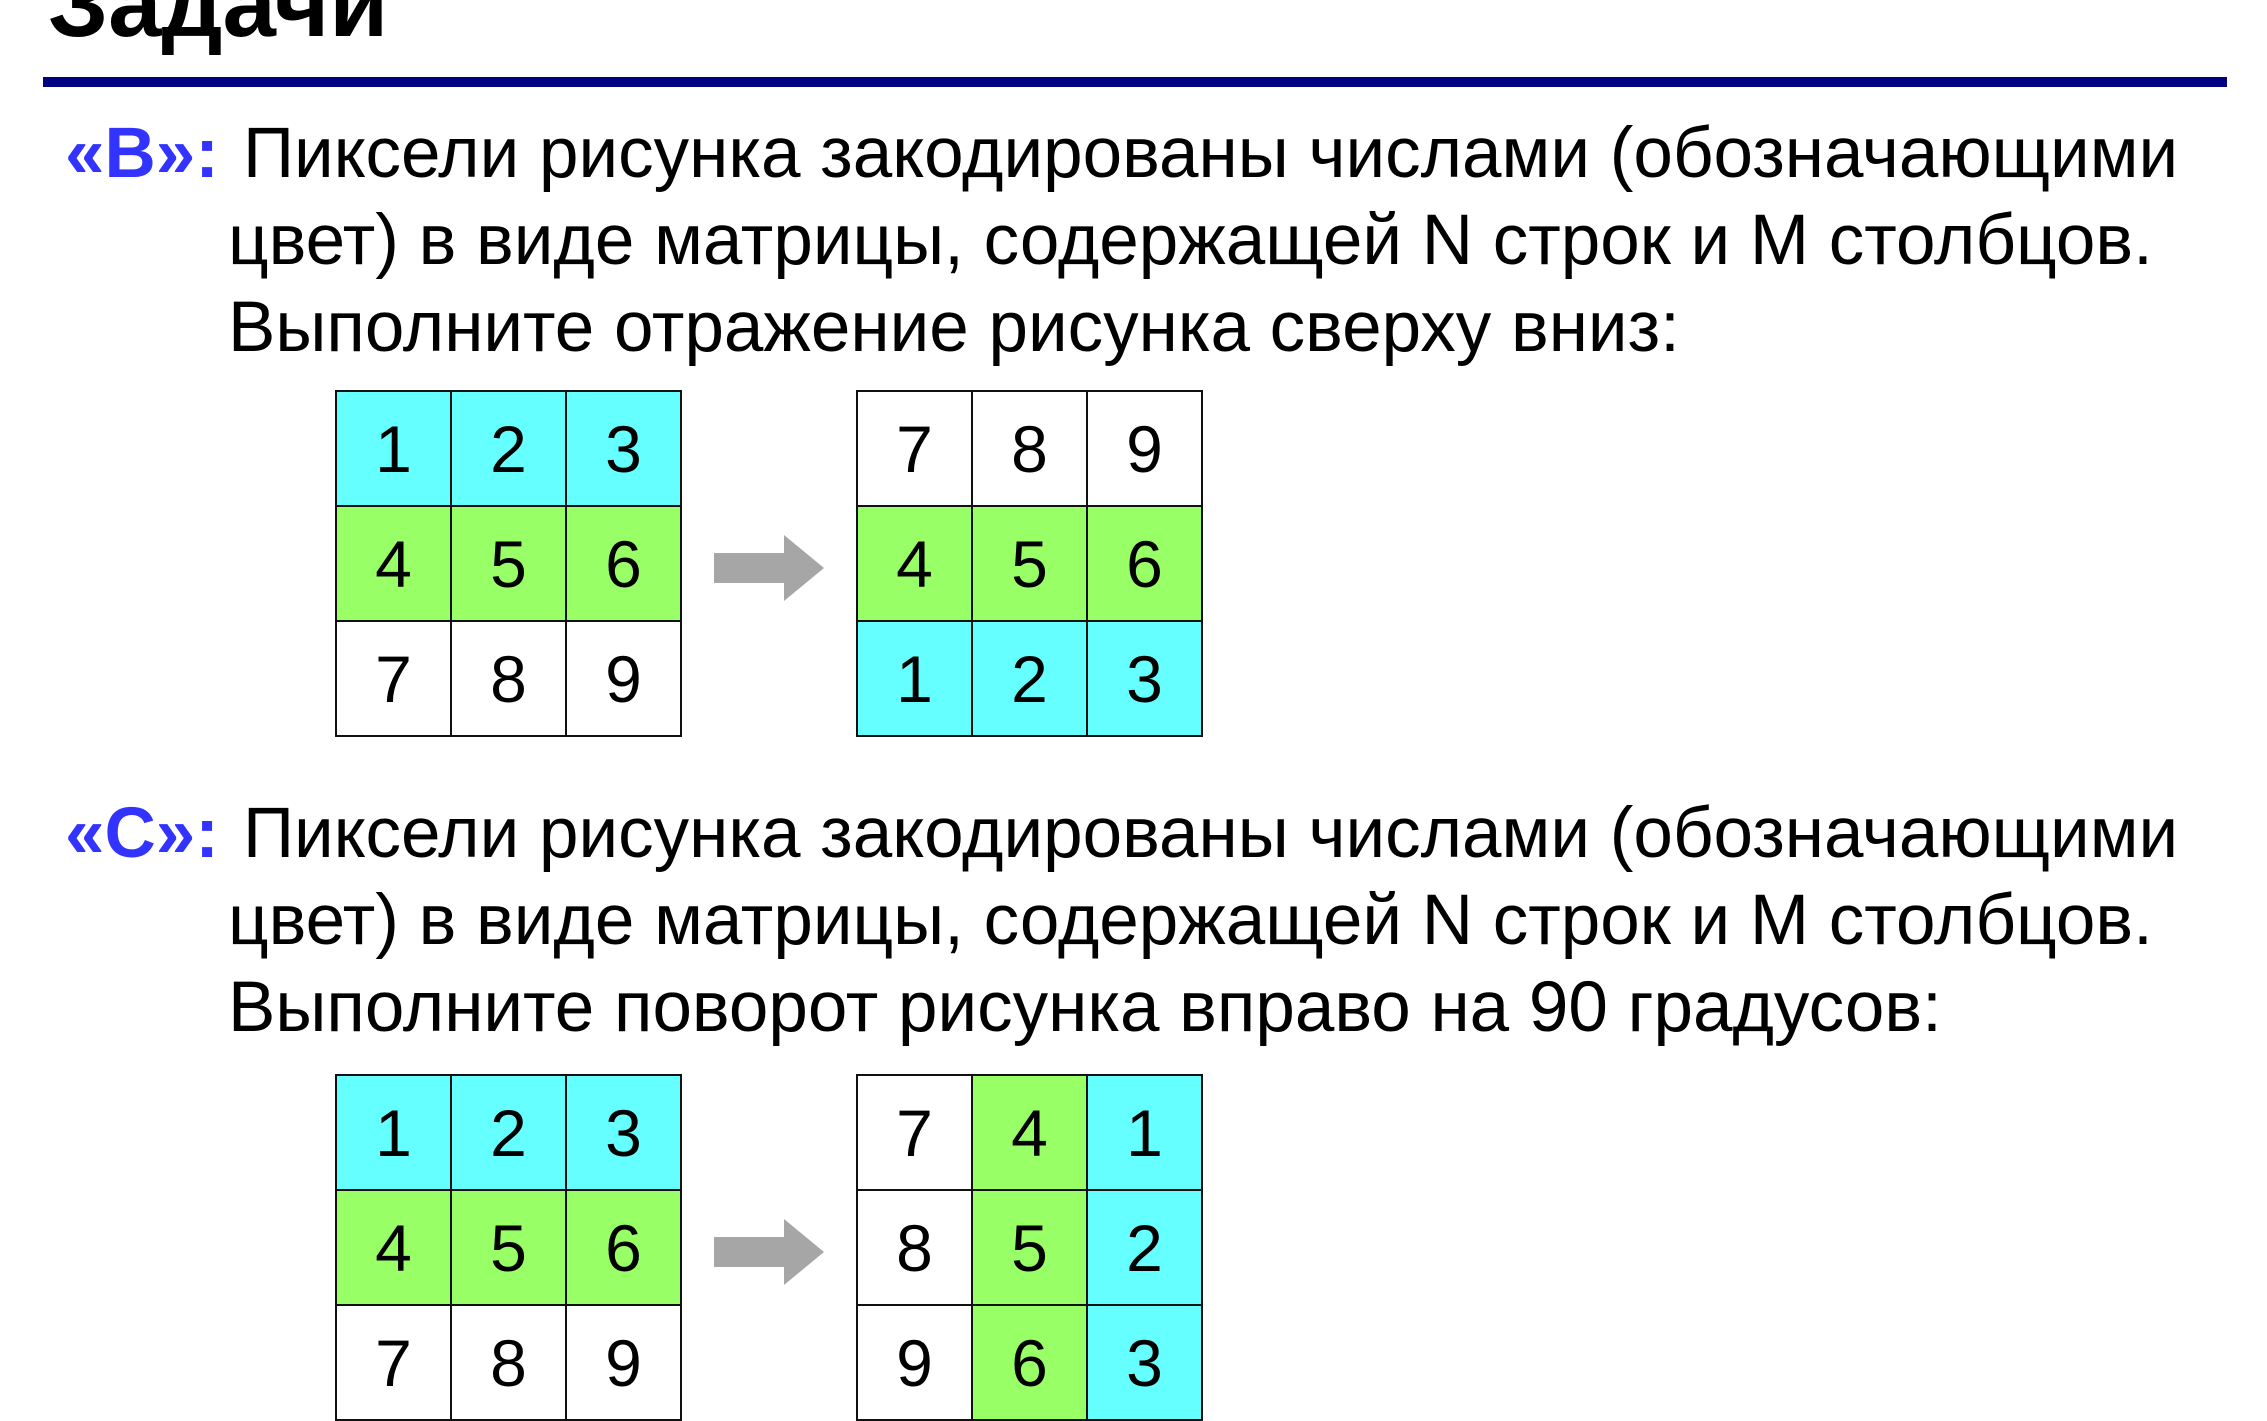 The width and height of the screenshot is (2267, 1421). Describe the element at coordinates (954, 327) in the screenshot. I see `task-b-text-3: Выполните отражение рисунка сверху вниз:` at that location.